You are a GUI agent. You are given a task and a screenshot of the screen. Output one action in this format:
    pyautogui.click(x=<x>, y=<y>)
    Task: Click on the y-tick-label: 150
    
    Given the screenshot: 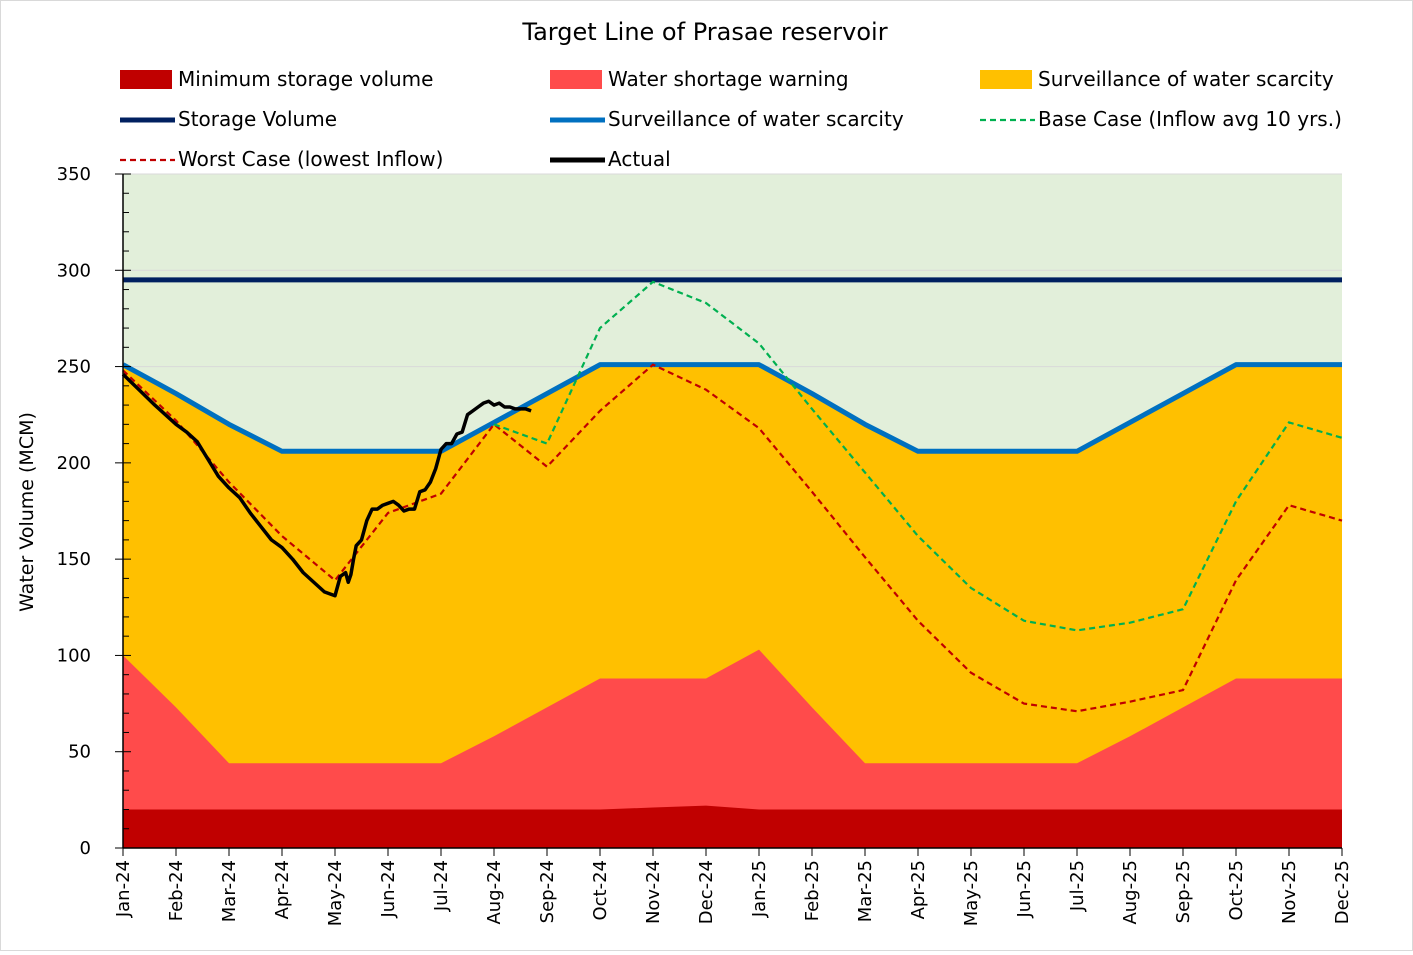 What is the action you would take?
    pyautogui.click(x=74, y=559)
    